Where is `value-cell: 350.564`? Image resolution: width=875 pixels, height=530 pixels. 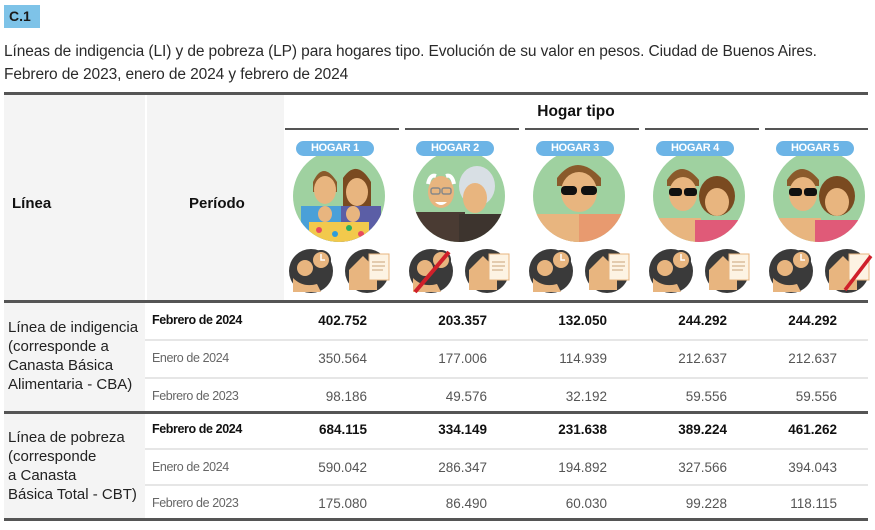 value-cell: 350.564 is located at coordinates (342, 358).